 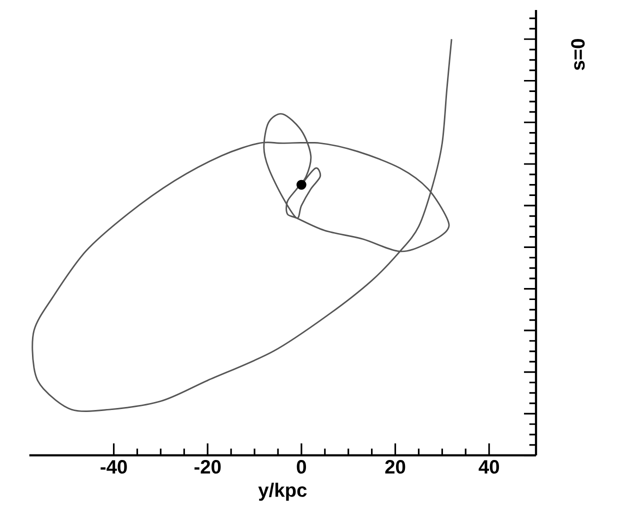 What do you see at coordinates (207, 467) in the screenshot?
I see `x-tick-label: -20` at bounding box center [207, 467].